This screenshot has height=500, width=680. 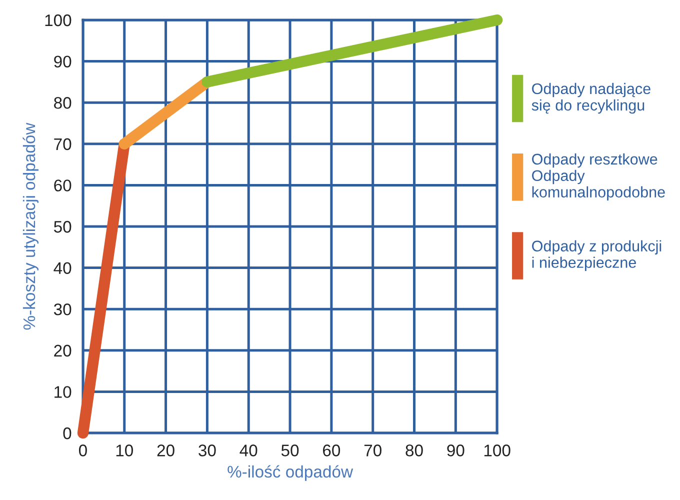 I want to click on text: Odpady nadające się do recyklingu, so click(x=591, y=98).